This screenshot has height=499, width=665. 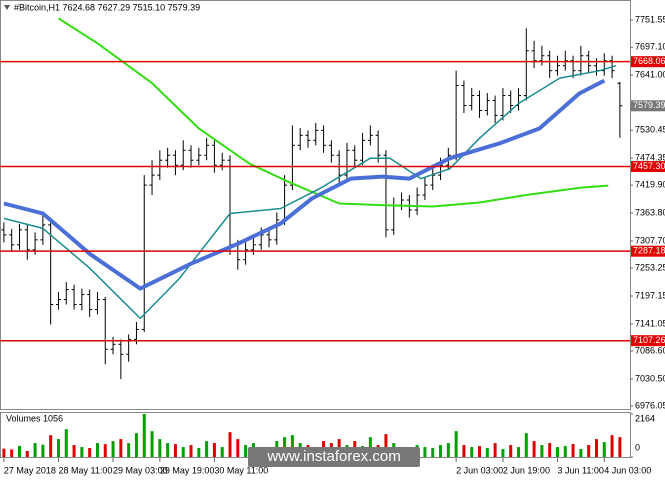 I want to click on y-tick-label: 7197.15, so click(x=650, y=295).